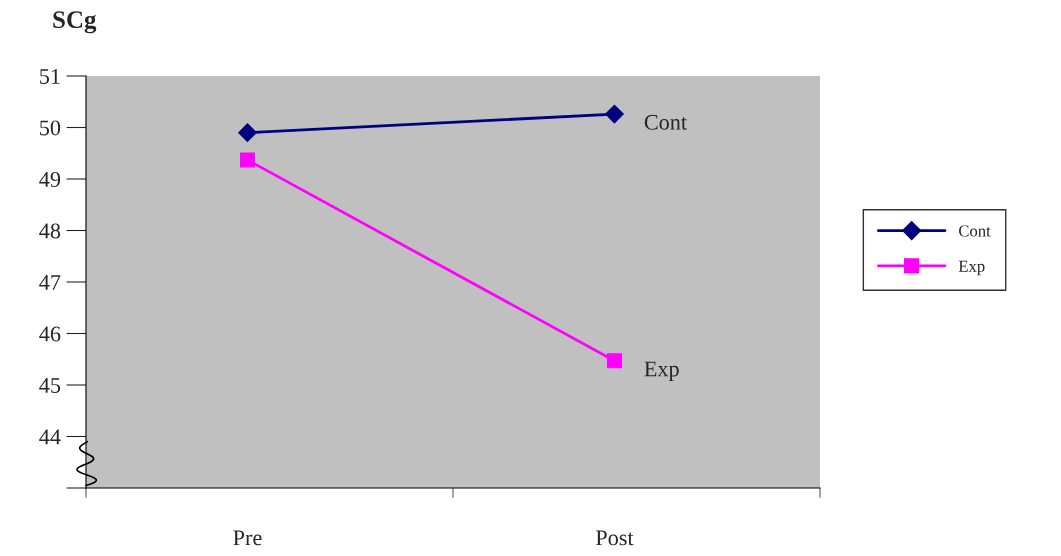 This screenshot has width=1061, height=556. I want to click on y-tick-label: 46, so click(50, 334).